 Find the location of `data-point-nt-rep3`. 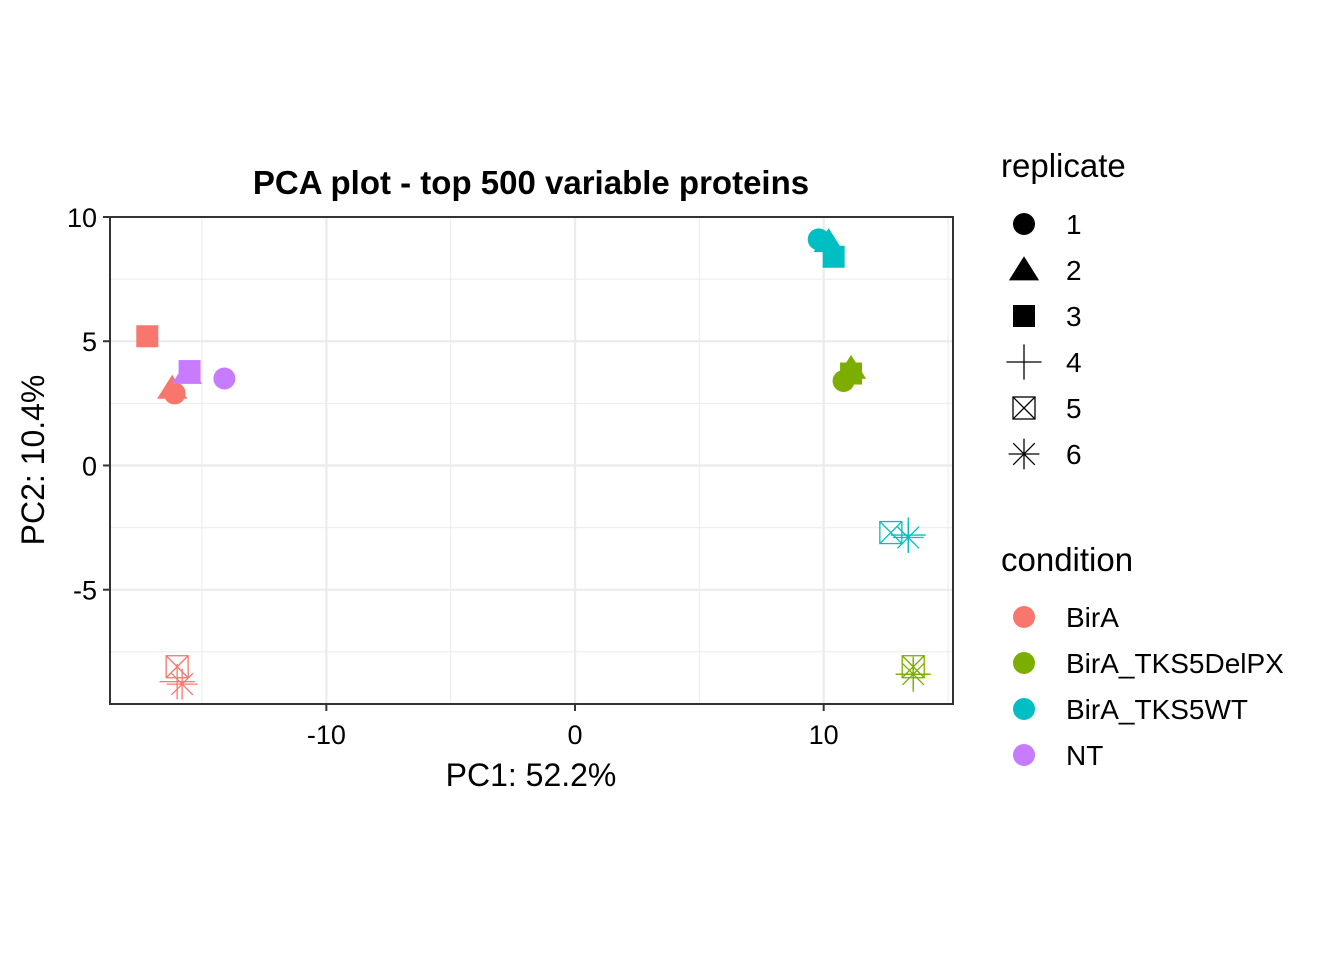

data-point-nt-rep3 is located at coordinates (189, 371).